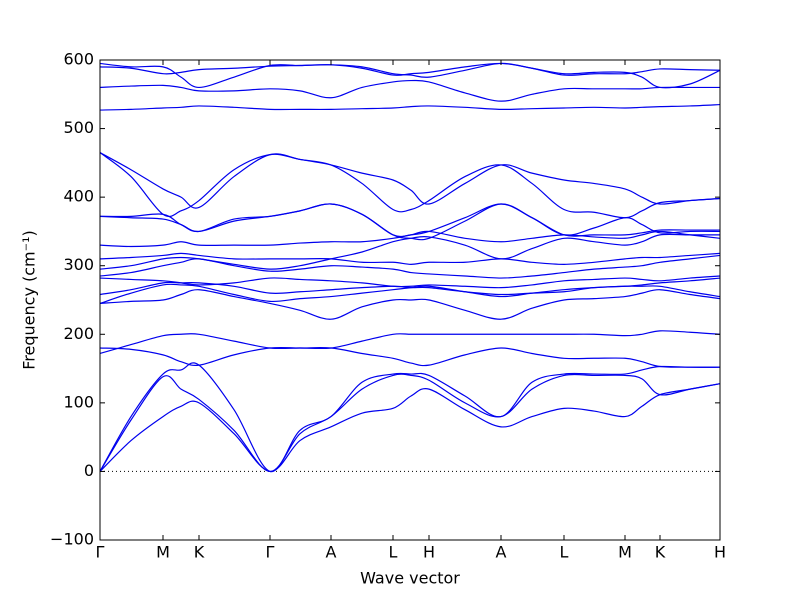 This screenshot has height=600, width=800. Describe the element at coordinates (72, 539) in the screenshot. I see `y-tick-label: −100` at that location.